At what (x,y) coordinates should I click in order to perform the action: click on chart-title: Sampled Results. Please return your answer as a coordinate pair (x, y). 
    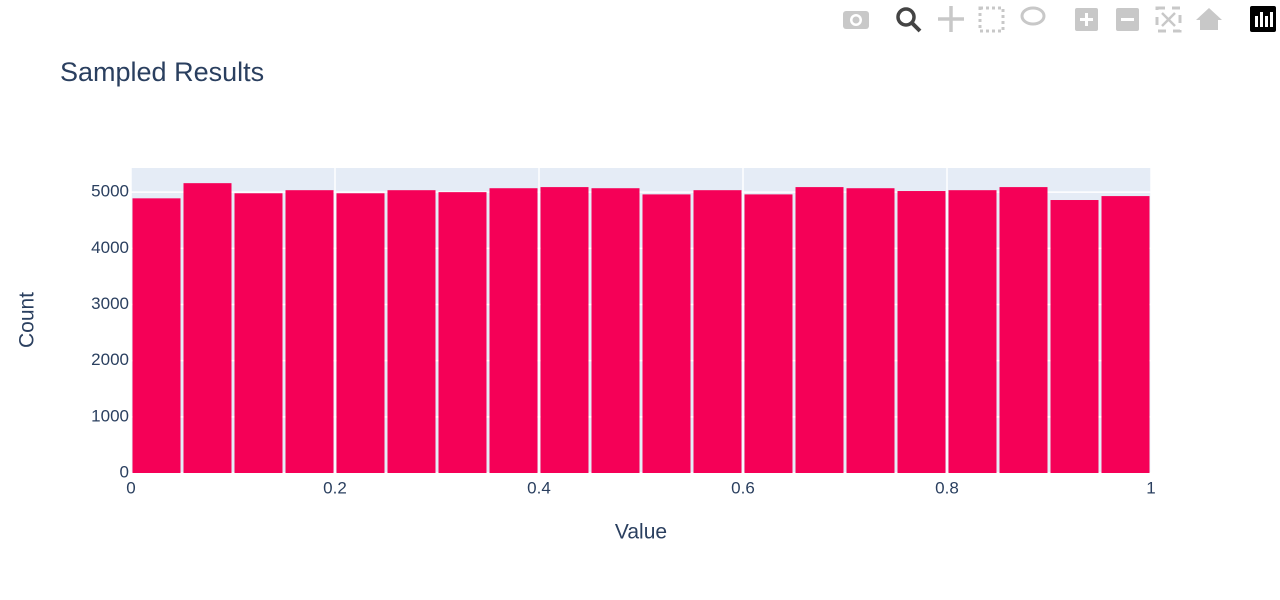
    Looking at the image, I should click on (162, 72).